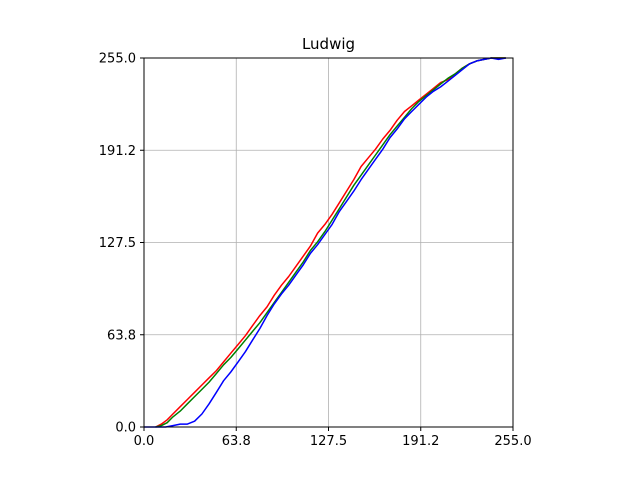  I want to click on y-tick-label: 63.8, so click(121, 335).